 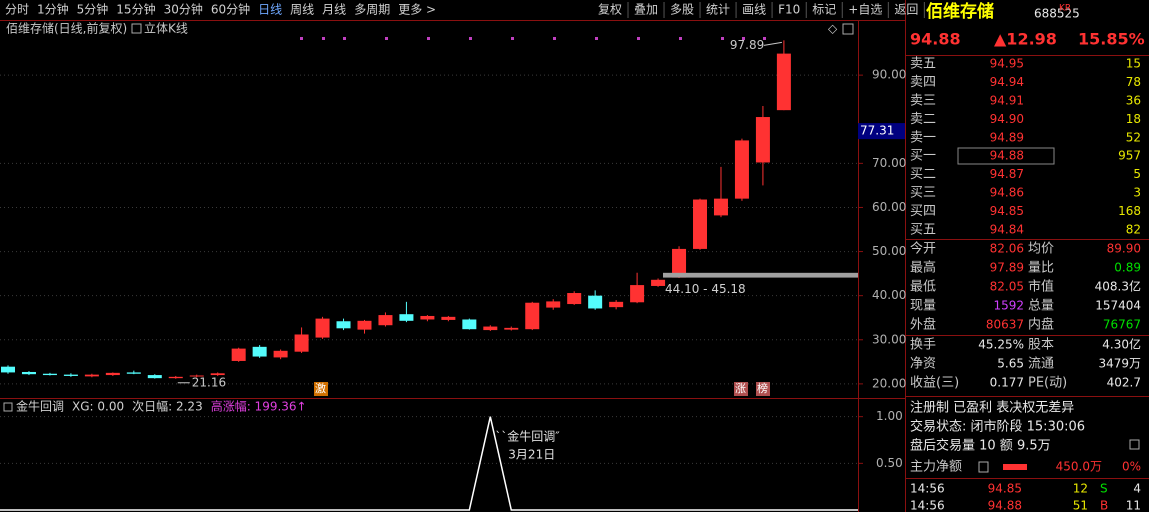 I want to click on order-label: 买四, so click(x=923, y=211).